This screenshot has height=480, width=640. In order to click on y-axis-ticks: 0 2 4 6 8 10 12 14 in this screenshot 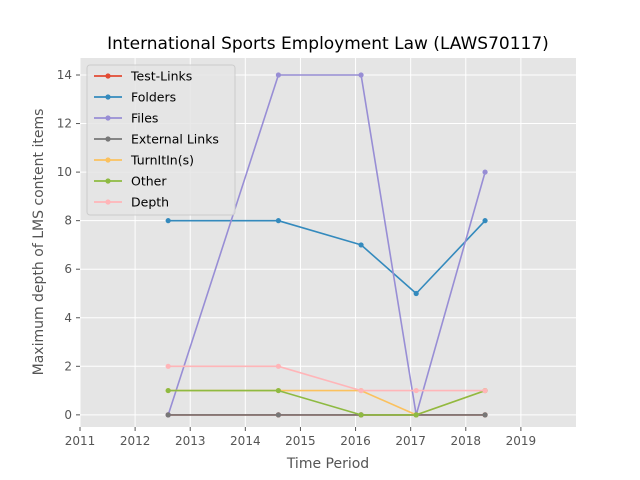, I will do `click(68, 245)`.